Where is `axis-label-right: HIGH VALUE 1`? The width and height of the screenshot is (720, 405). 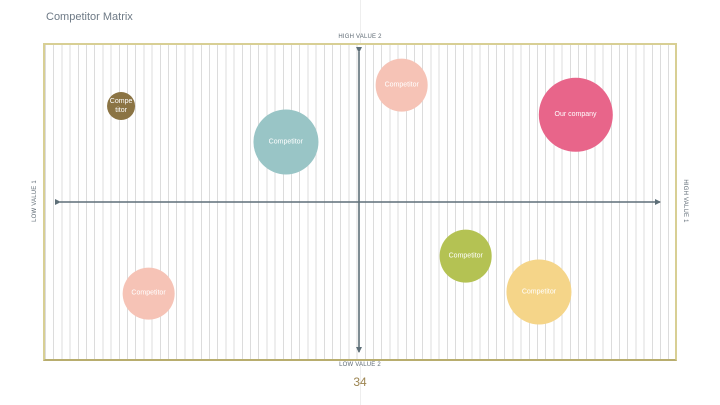
axis-label-right: HIGH VALUE 1 is located at coordinates (685, 201).